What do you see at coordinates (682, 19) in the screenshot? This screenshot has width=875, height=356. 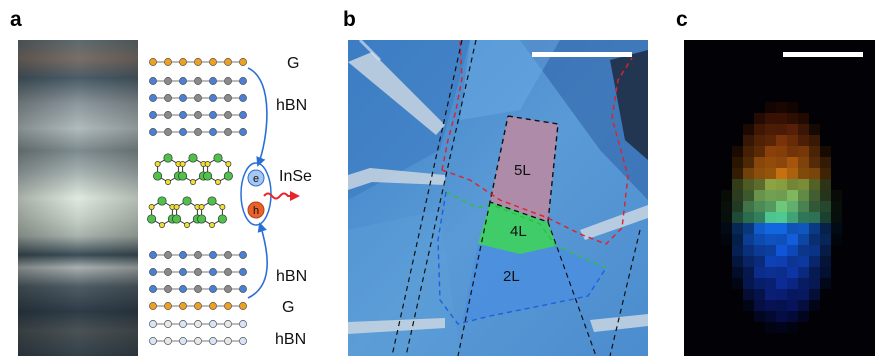 I see `panel-label-c: c` at bounding box center [682, 19].